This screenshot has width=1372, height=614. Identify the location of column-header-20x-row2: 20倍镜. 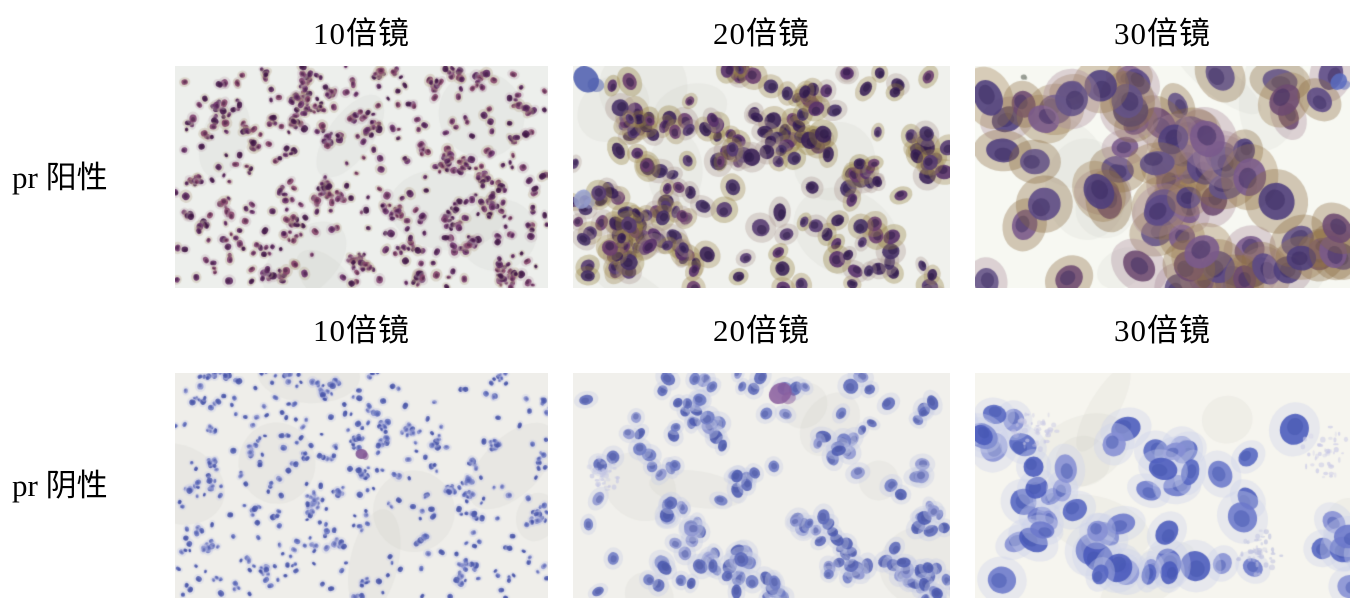
(761, 330).